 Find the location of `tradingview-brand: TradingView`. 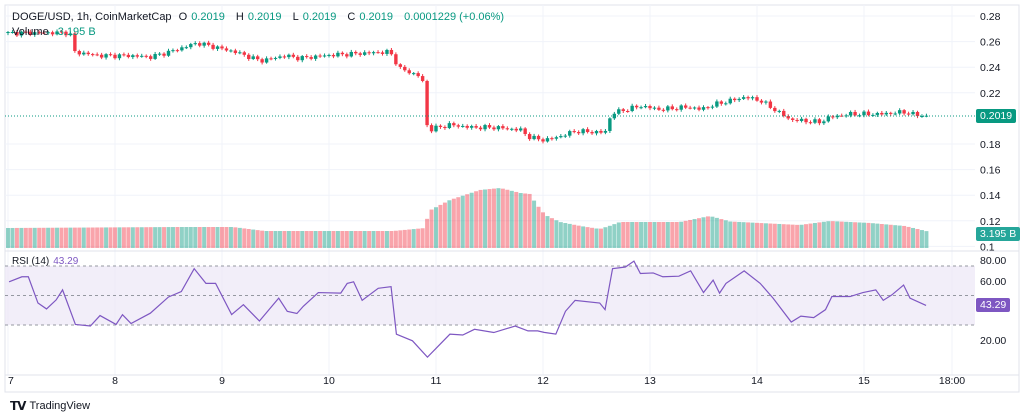

tradingview-brand: TradingView is located at coordinates (60, 406).